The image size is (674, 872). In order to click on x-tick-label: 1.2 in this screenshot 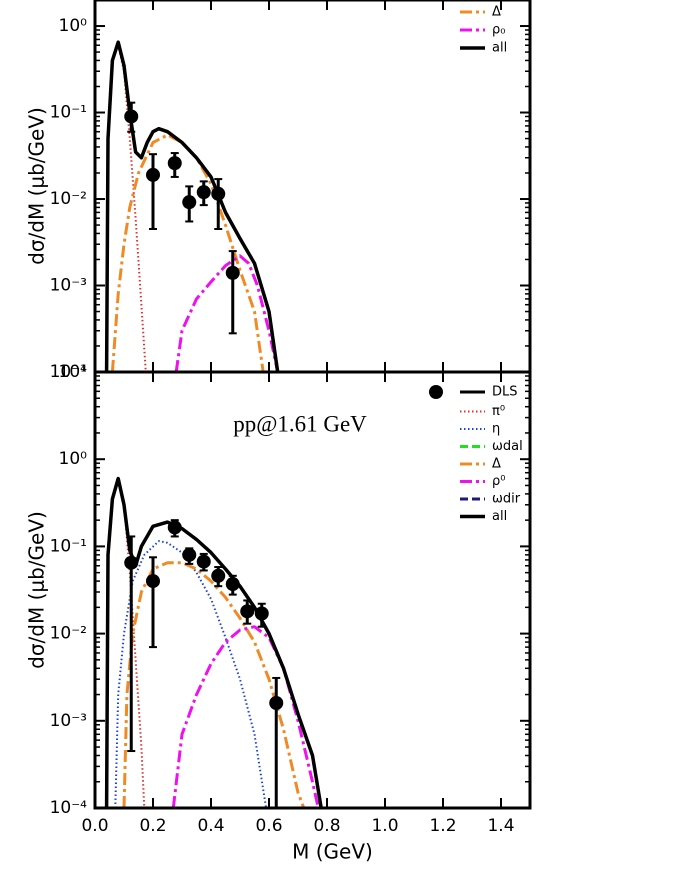, I will do `click(442, 826)`.